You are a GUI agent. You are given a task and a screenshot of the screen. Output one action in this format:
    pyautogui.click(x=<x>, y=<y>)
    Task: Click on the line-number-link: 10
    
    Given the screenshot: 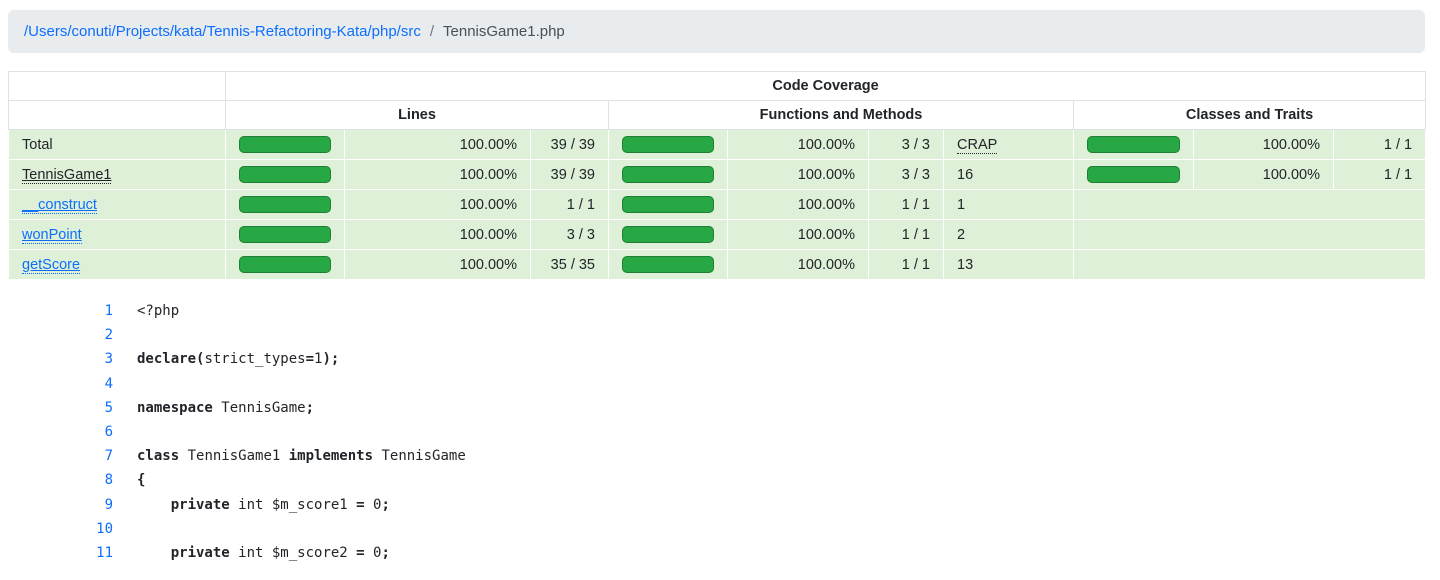 What is the action you would take?
    pyautogui.click(x=104, y=528)
    